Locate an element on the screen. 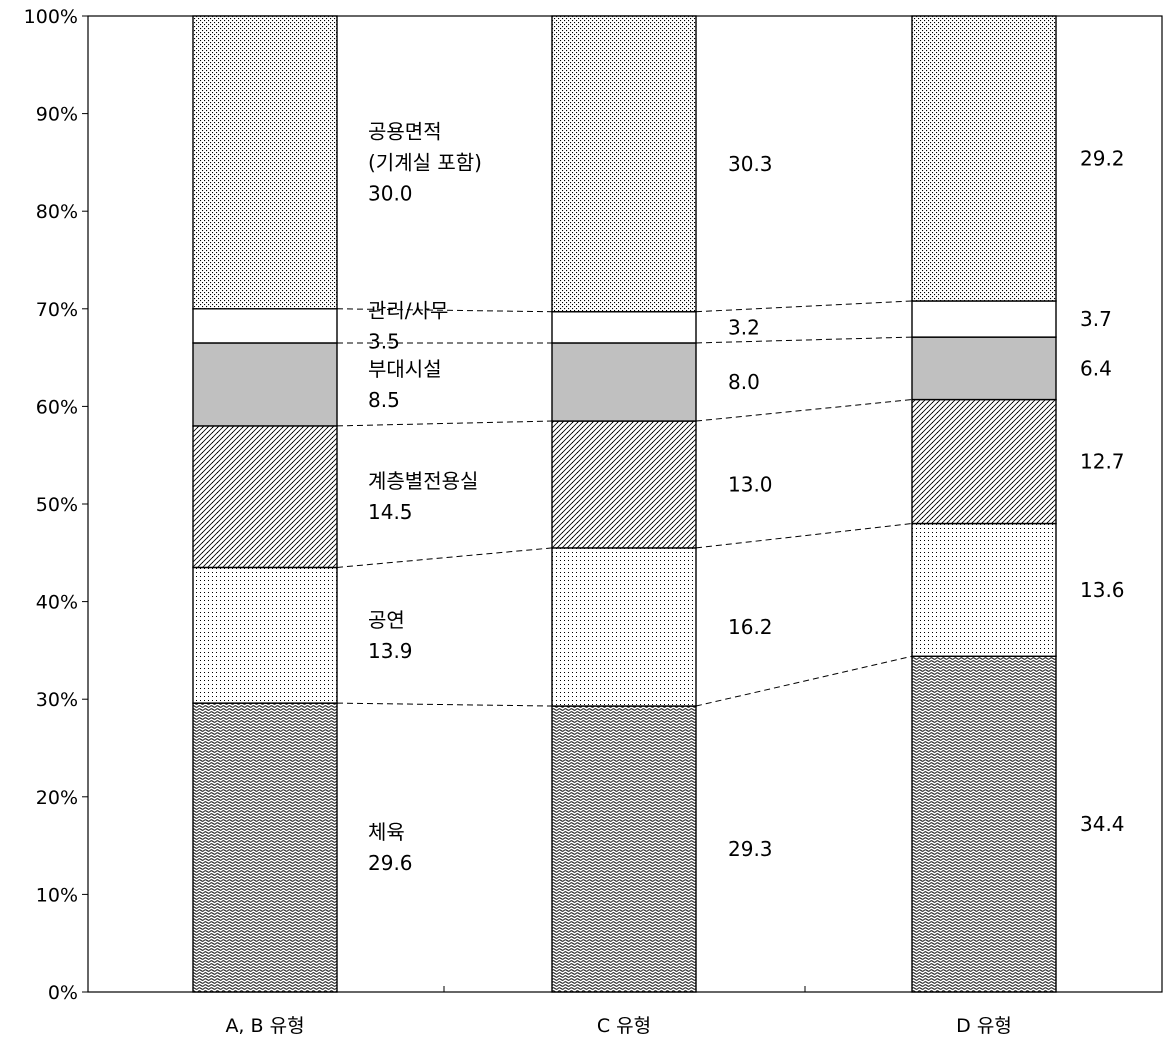 The height and width of the screenshot is (1046, 1165). segment-value-label: 13.9 is located at coordinates (390, 651).